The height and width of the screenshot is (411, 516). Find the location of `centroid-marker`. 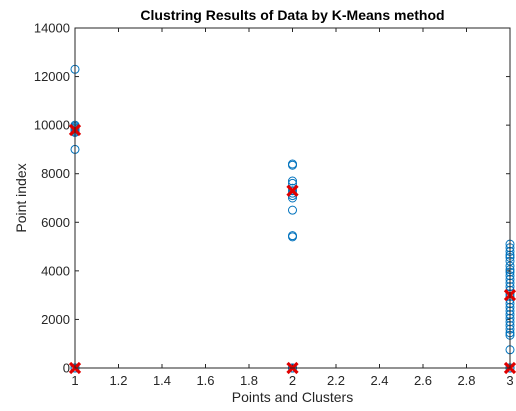

centroid-marker is located at coordinates (292, 190).